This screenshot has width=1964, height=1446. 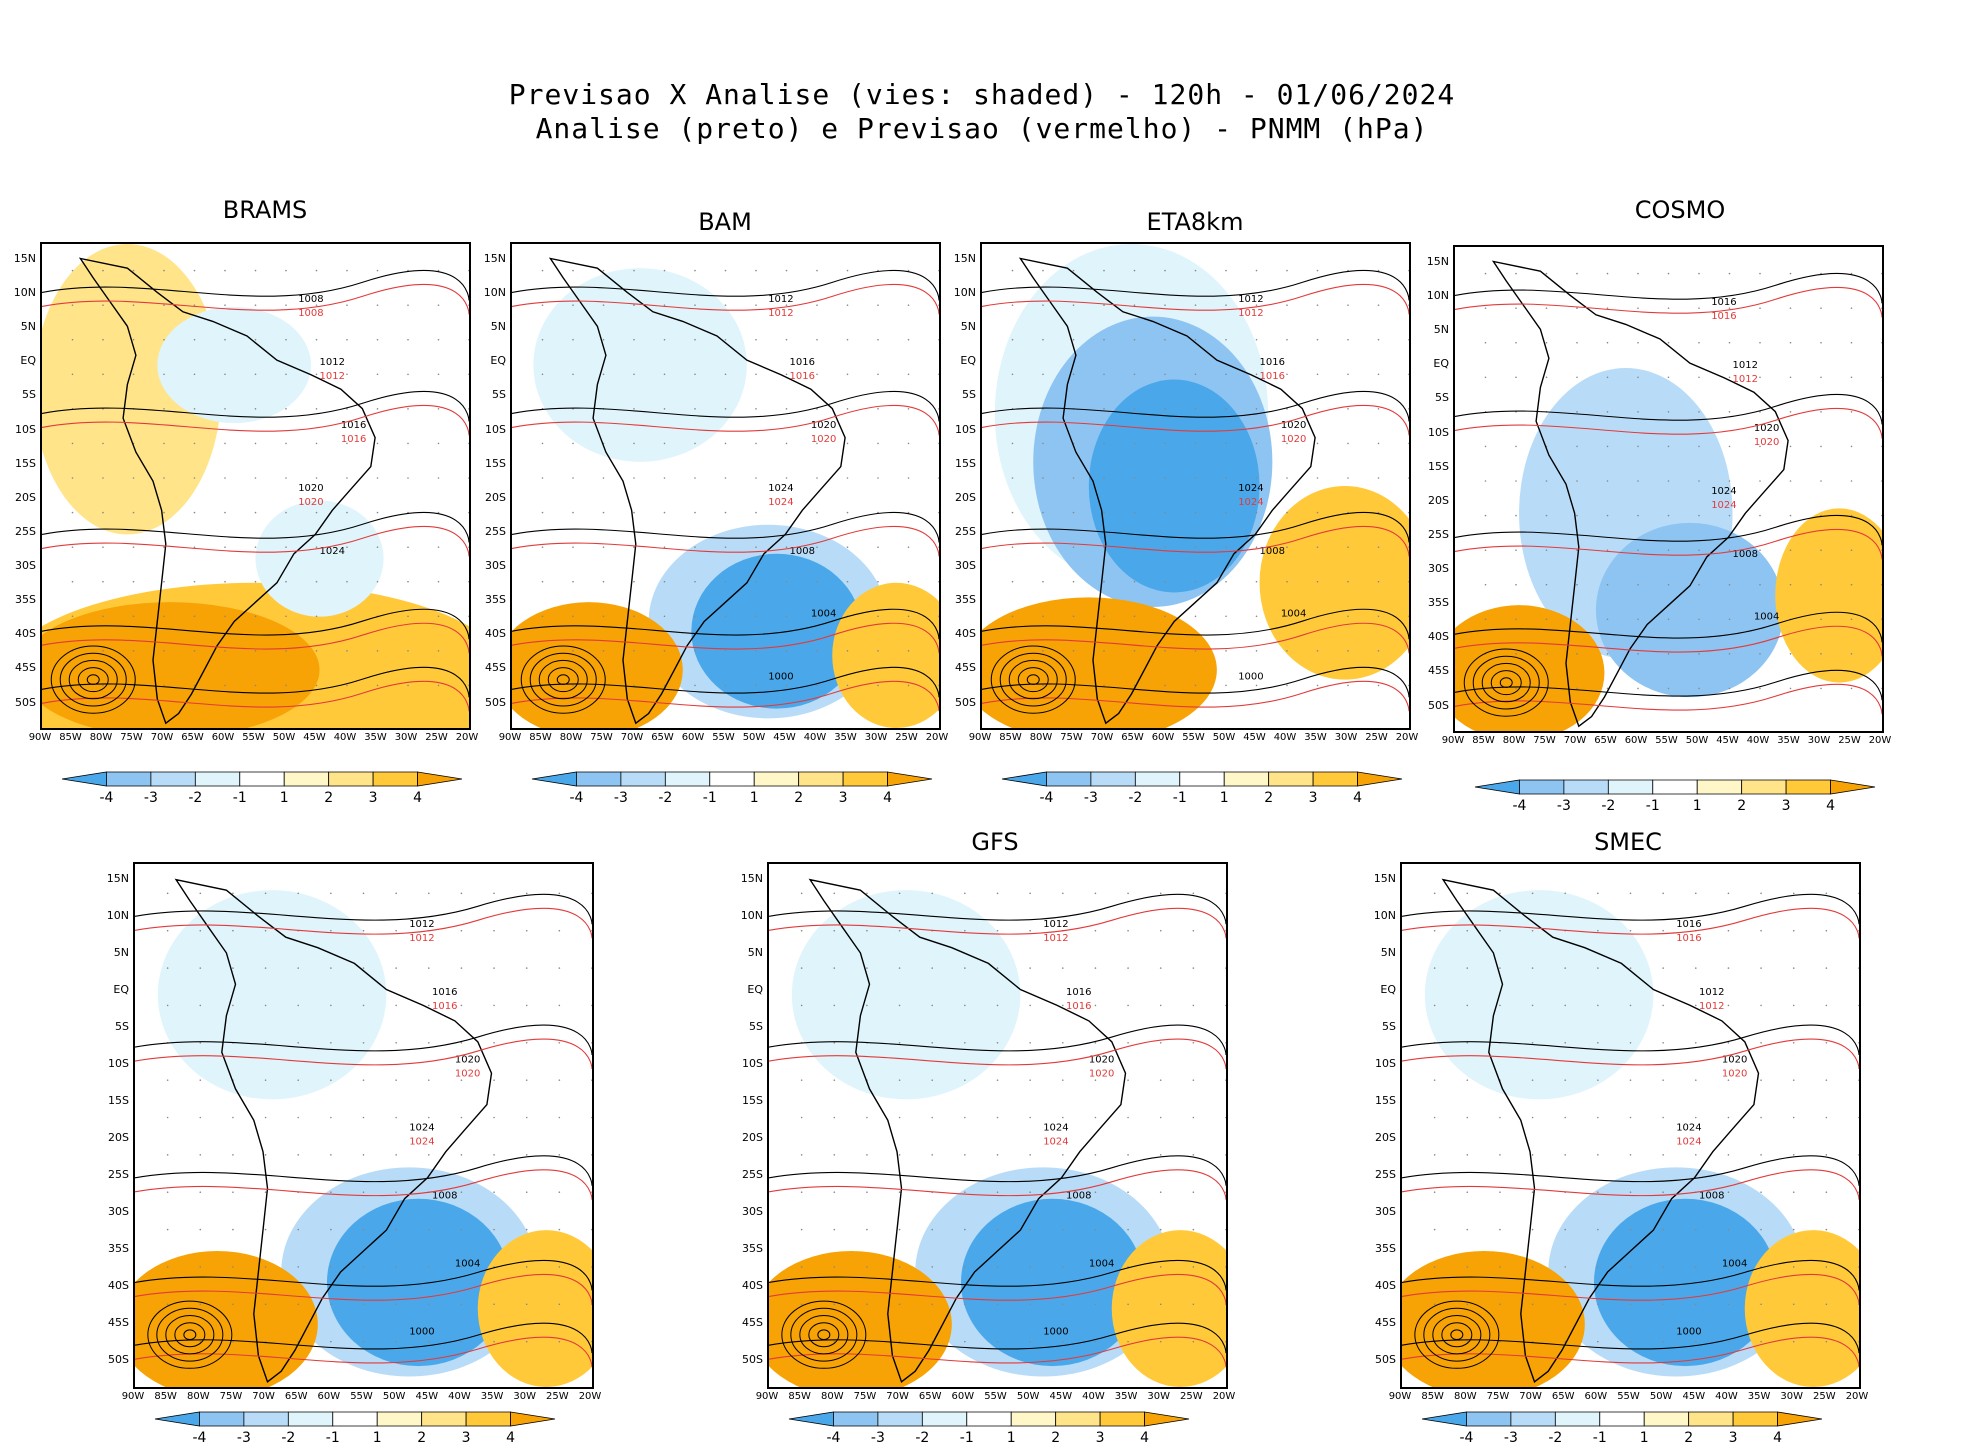 What do you see at coordinates (498, 361) in the screenshot?
I see `latitude-label: EQ` at bounding box center [498, 361].